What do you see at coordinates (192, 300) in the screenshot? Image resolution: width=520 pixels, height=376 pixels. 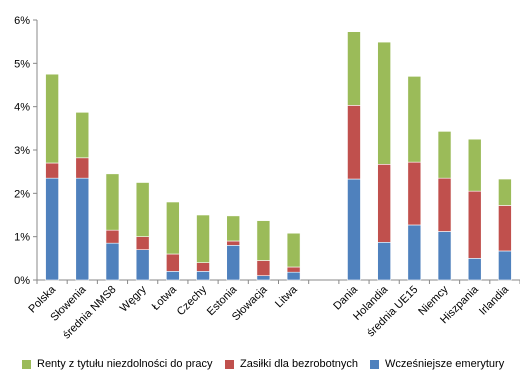 I see `x-tick-label: Czechy` at bounding box center [192, 300].